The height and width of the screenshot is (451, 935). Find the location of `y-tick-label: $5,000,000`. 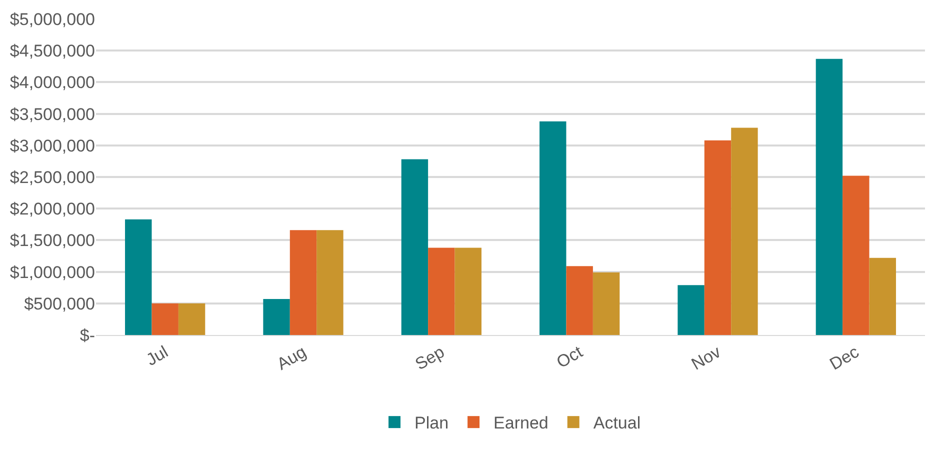

y-tick-label: $5,000,000 is located at coordinates (52, 19).